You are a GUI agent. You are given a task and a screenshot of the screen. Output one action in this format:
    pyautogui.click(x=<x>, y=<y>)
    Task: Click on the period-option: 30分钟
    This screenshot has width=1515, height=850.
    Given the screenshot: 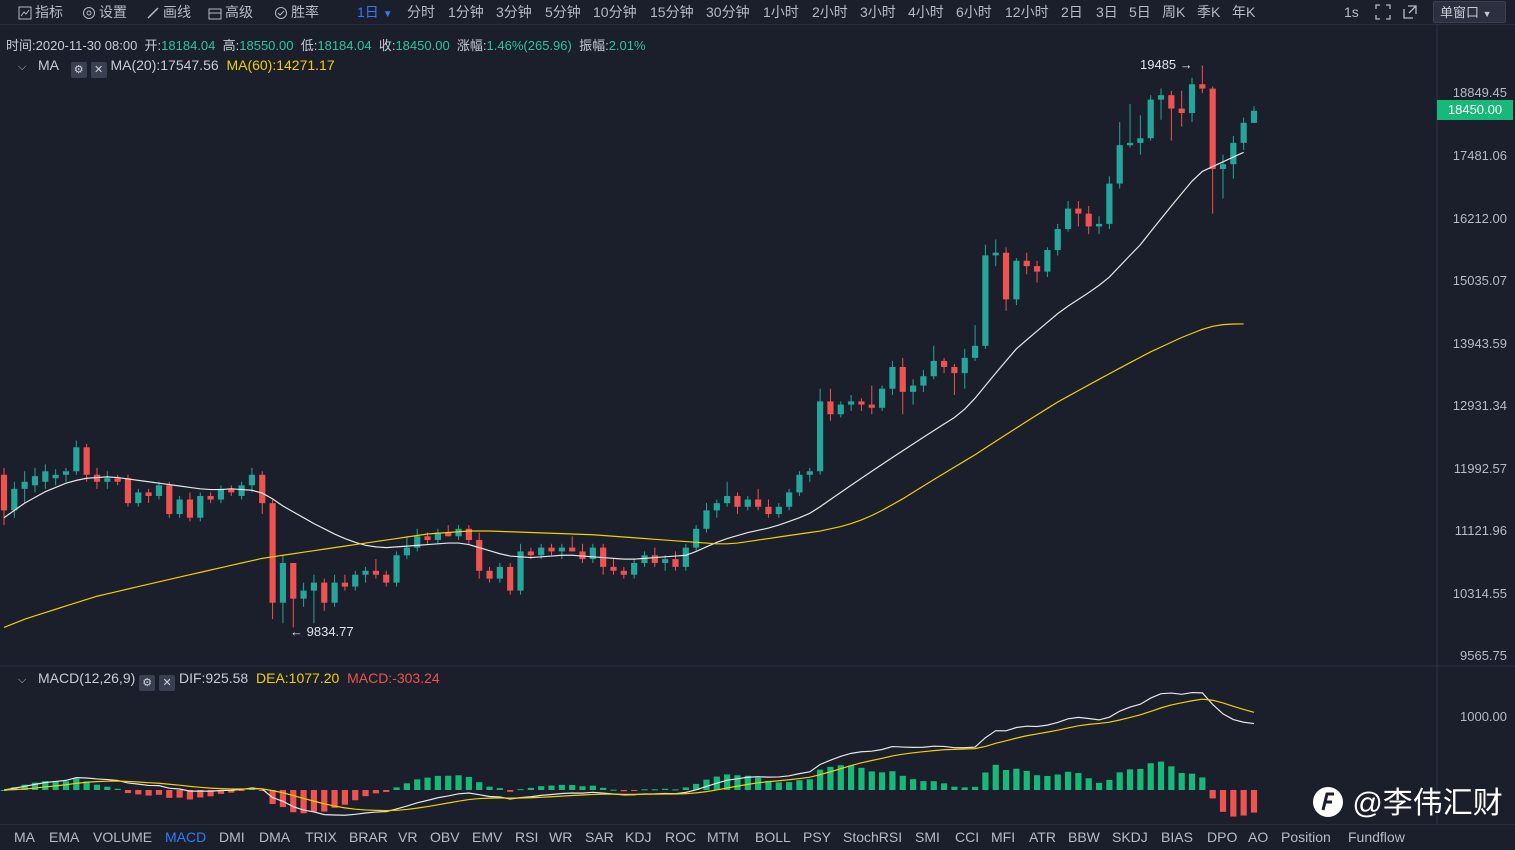 What is the action you would take?
    pyautogui.click(x=728, y=12)
    